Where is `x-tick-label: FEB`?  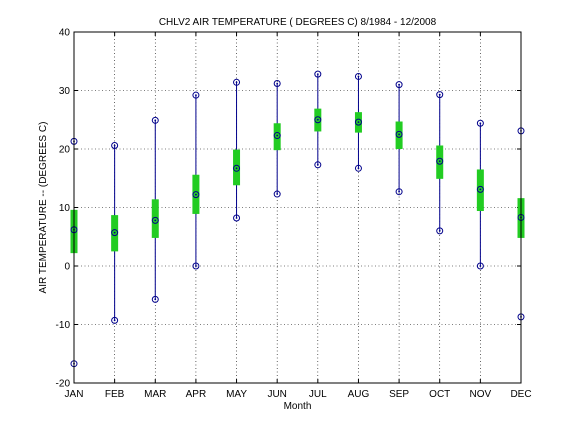 x-tick-label: FEB is located at coordinates (115, 394).